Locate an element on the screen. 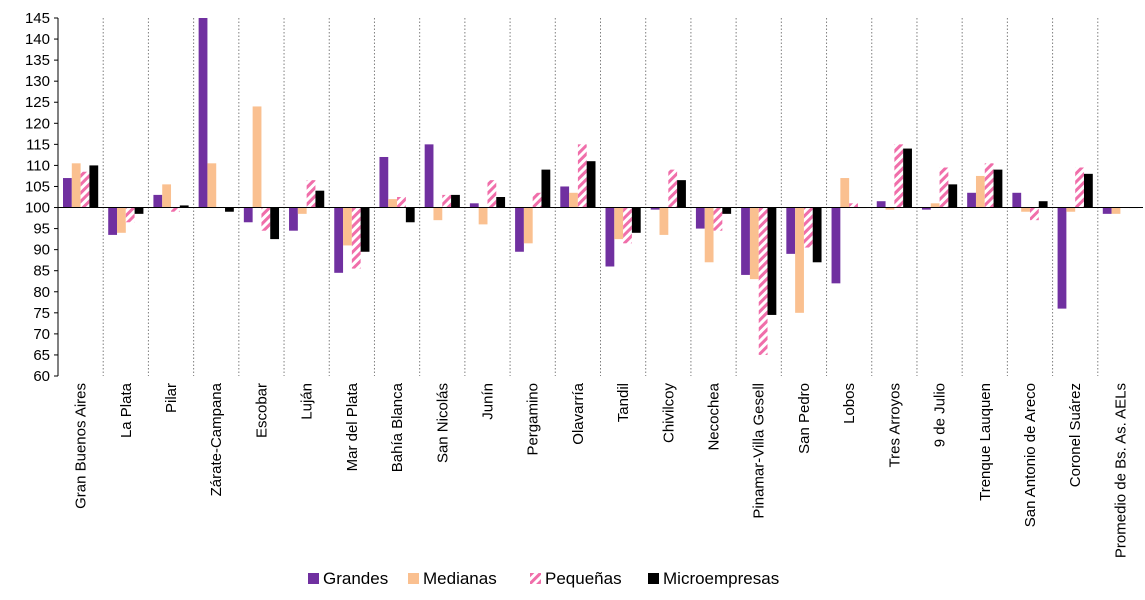  y-tick-label: 125 is located at coordinates (37, 102).